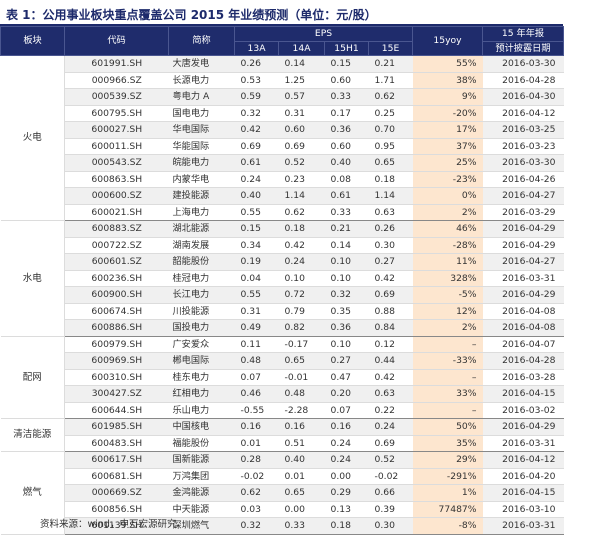  Describe the element at coordinates (390, 526) in the screenshot. I see `eps-15e: 0.30` at that location.